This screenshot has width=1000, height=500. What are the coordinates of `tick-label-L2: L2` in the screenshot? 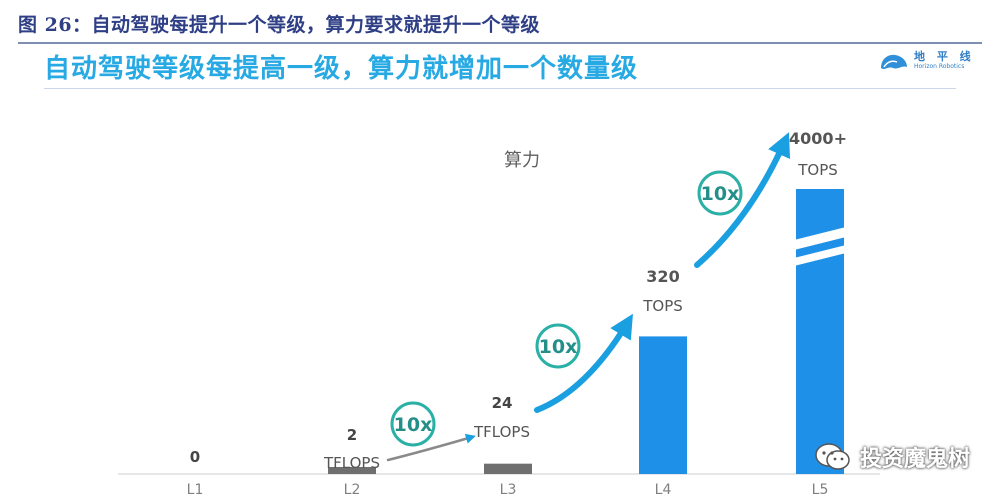 It's located at (352, 490).